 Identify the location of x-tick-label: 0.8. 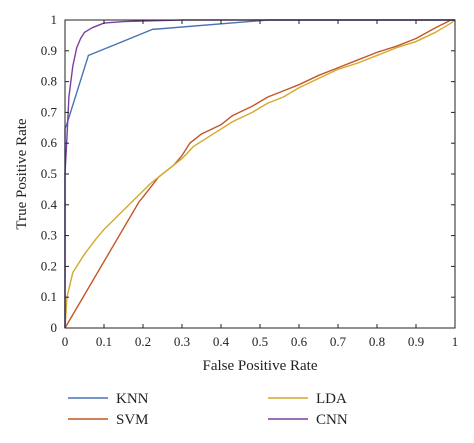
(377, 341).